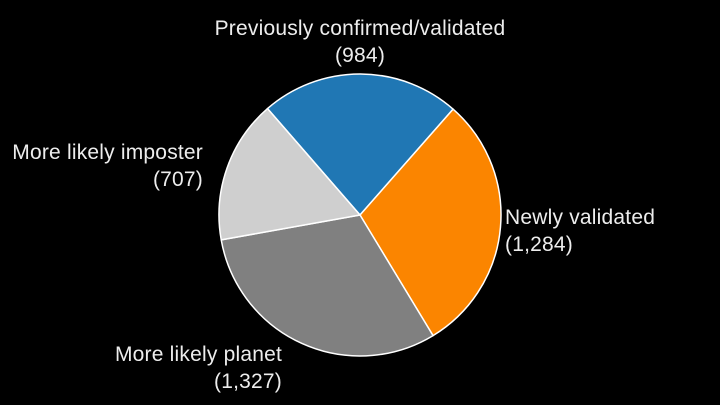  I want to click on slice-label-value: (984), so click(360, 55).